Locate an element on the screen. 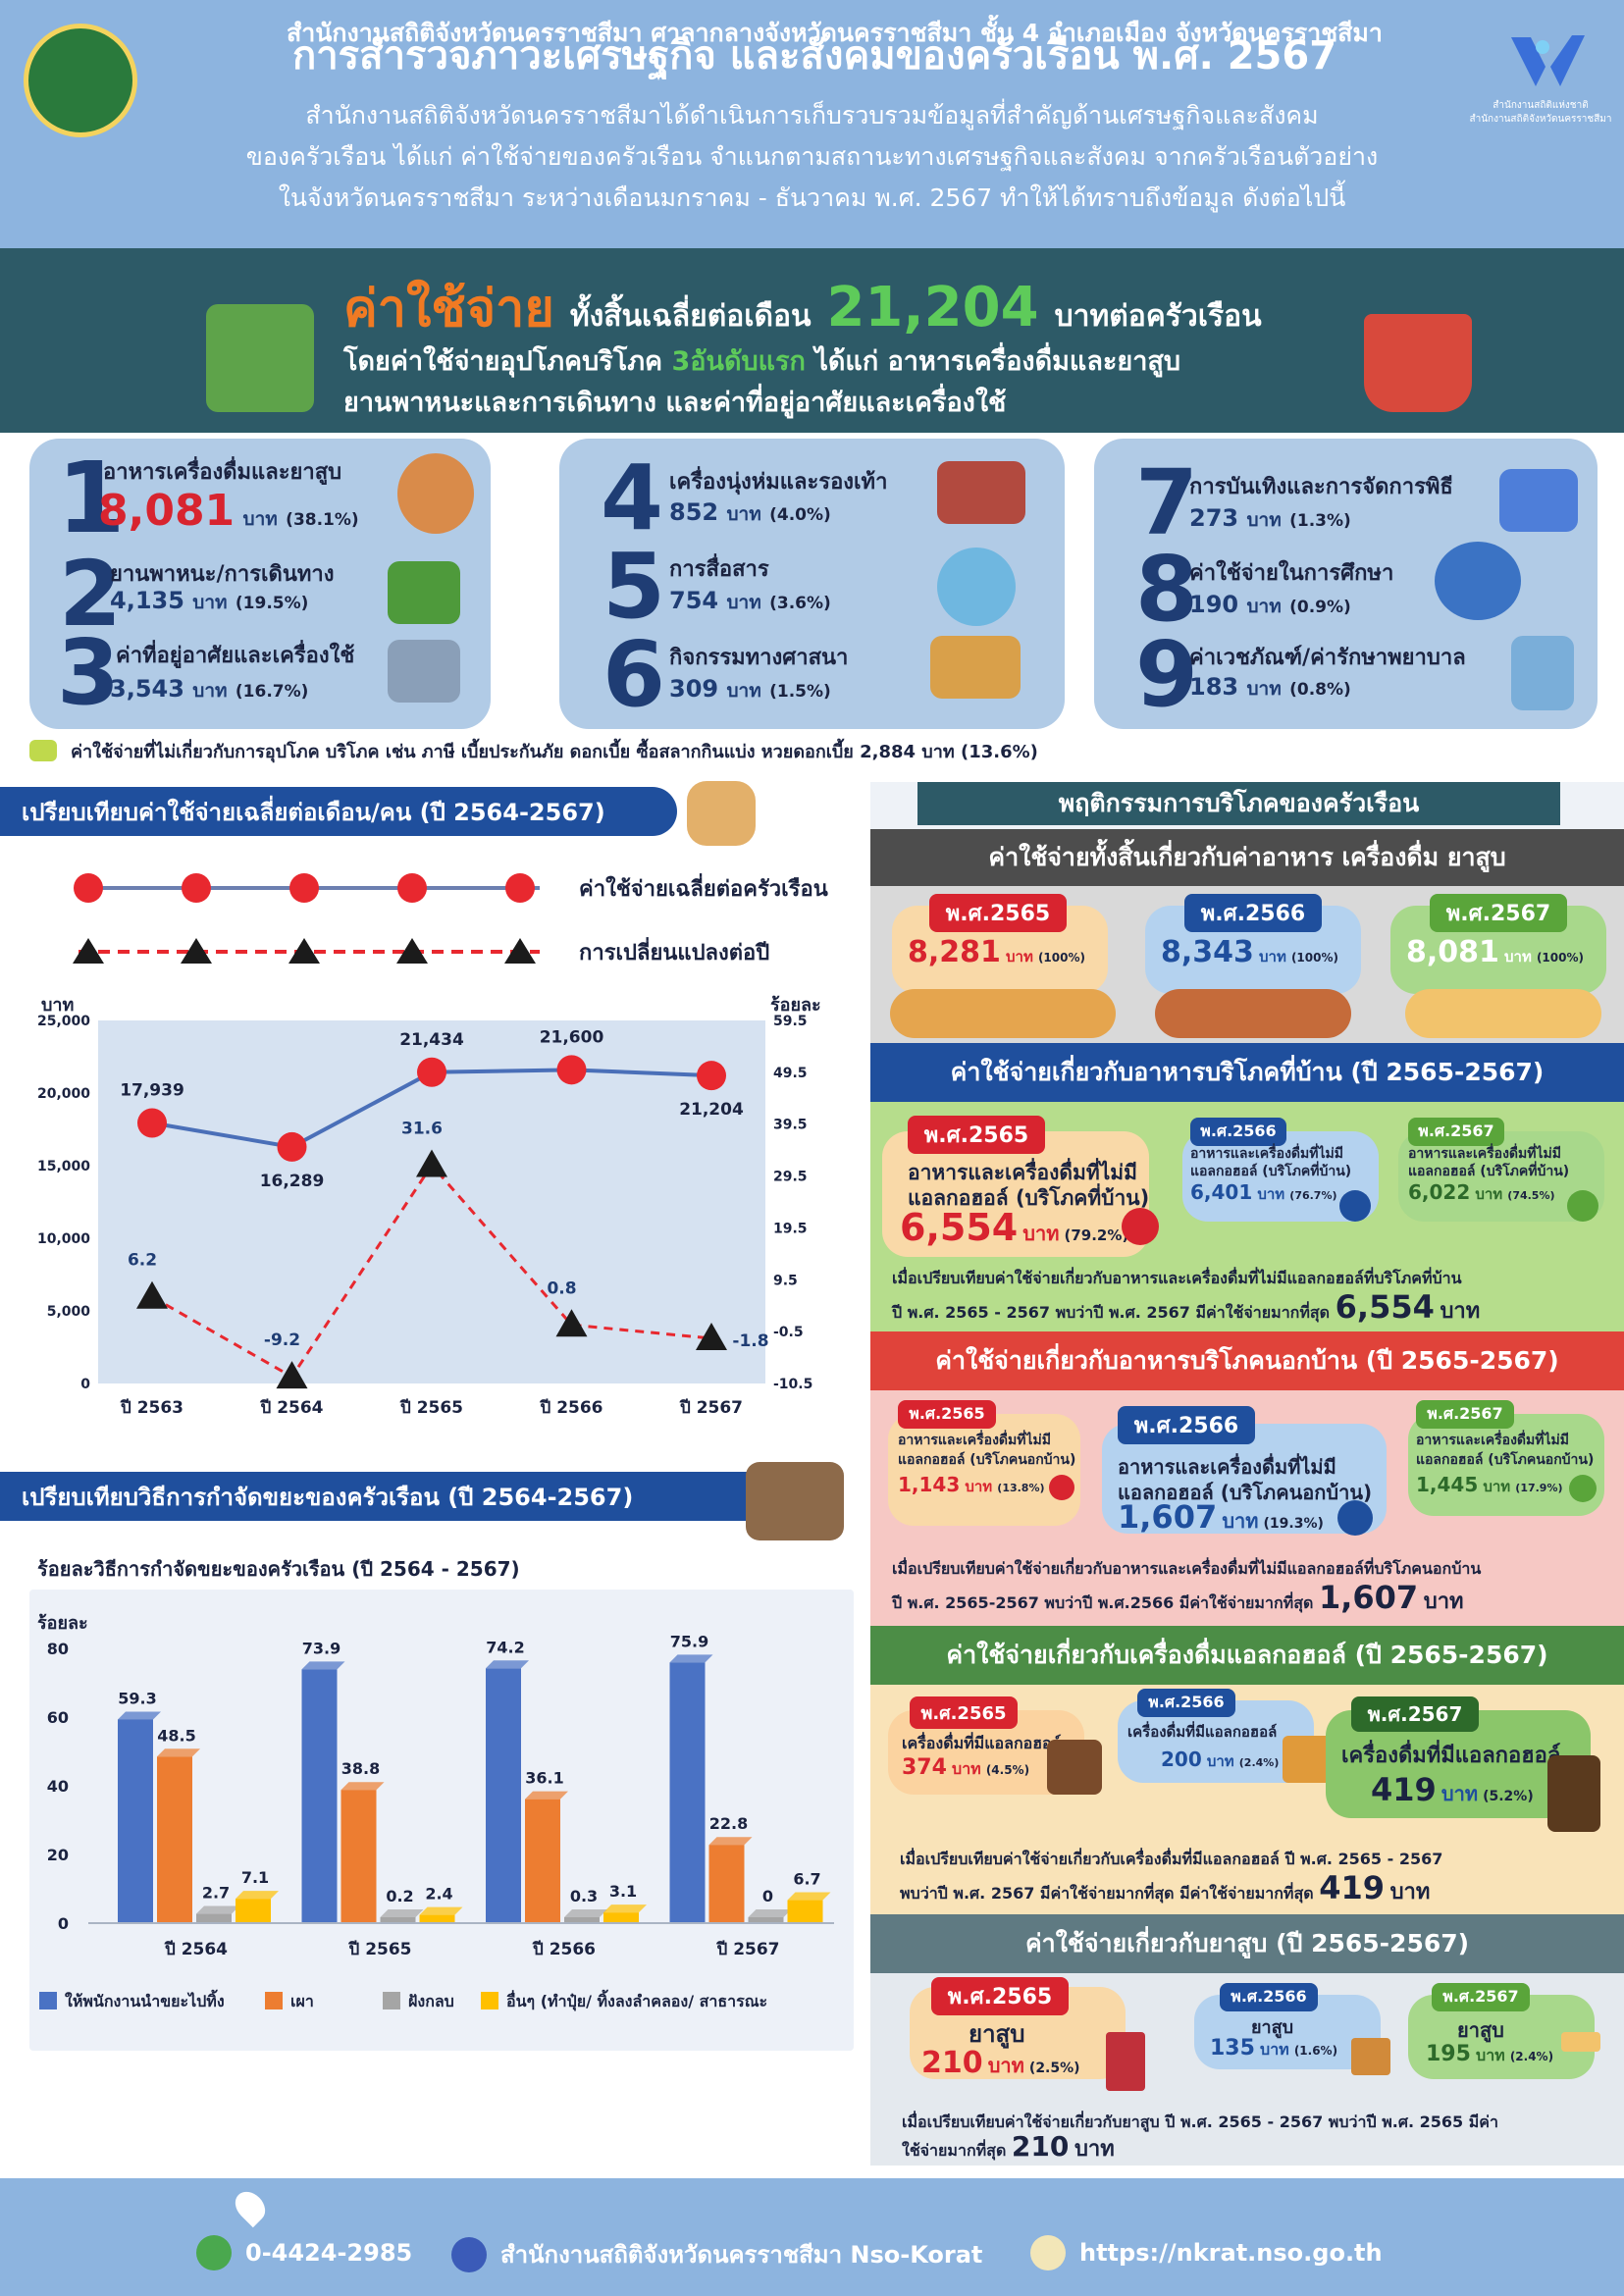 The image size is (1624, 2296). year-value: 6,022 is located at coordinates (1439, 1192).